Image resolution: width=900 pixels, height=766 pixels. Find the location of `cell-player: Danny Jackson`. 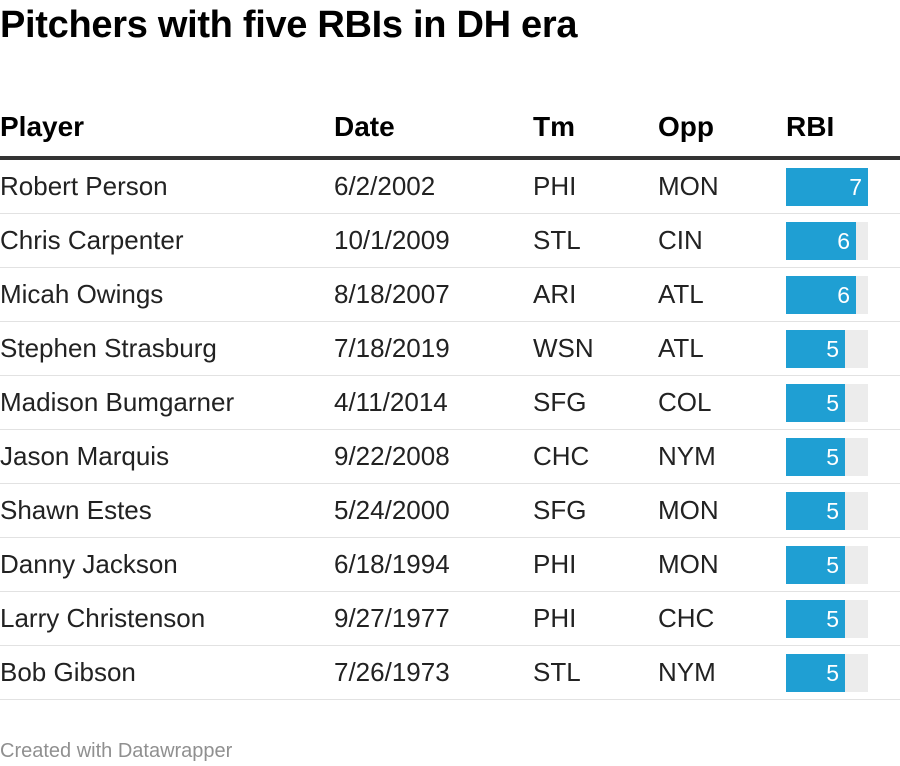

cell-player: Danny Jackson is located at coordinates (167, 564).